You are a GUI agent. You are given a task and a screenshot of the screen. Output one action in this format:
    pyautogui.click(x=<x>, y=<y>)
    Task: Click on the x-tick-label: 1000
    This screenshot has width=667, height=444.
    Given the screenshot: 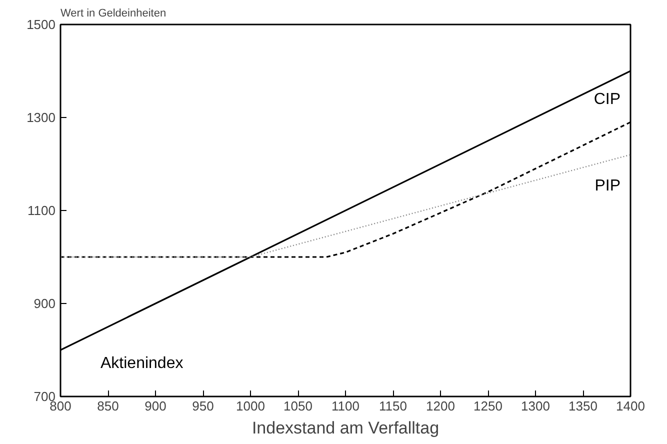 What is the action you would take?
    pyautogui.click(x=250, y=406)
    